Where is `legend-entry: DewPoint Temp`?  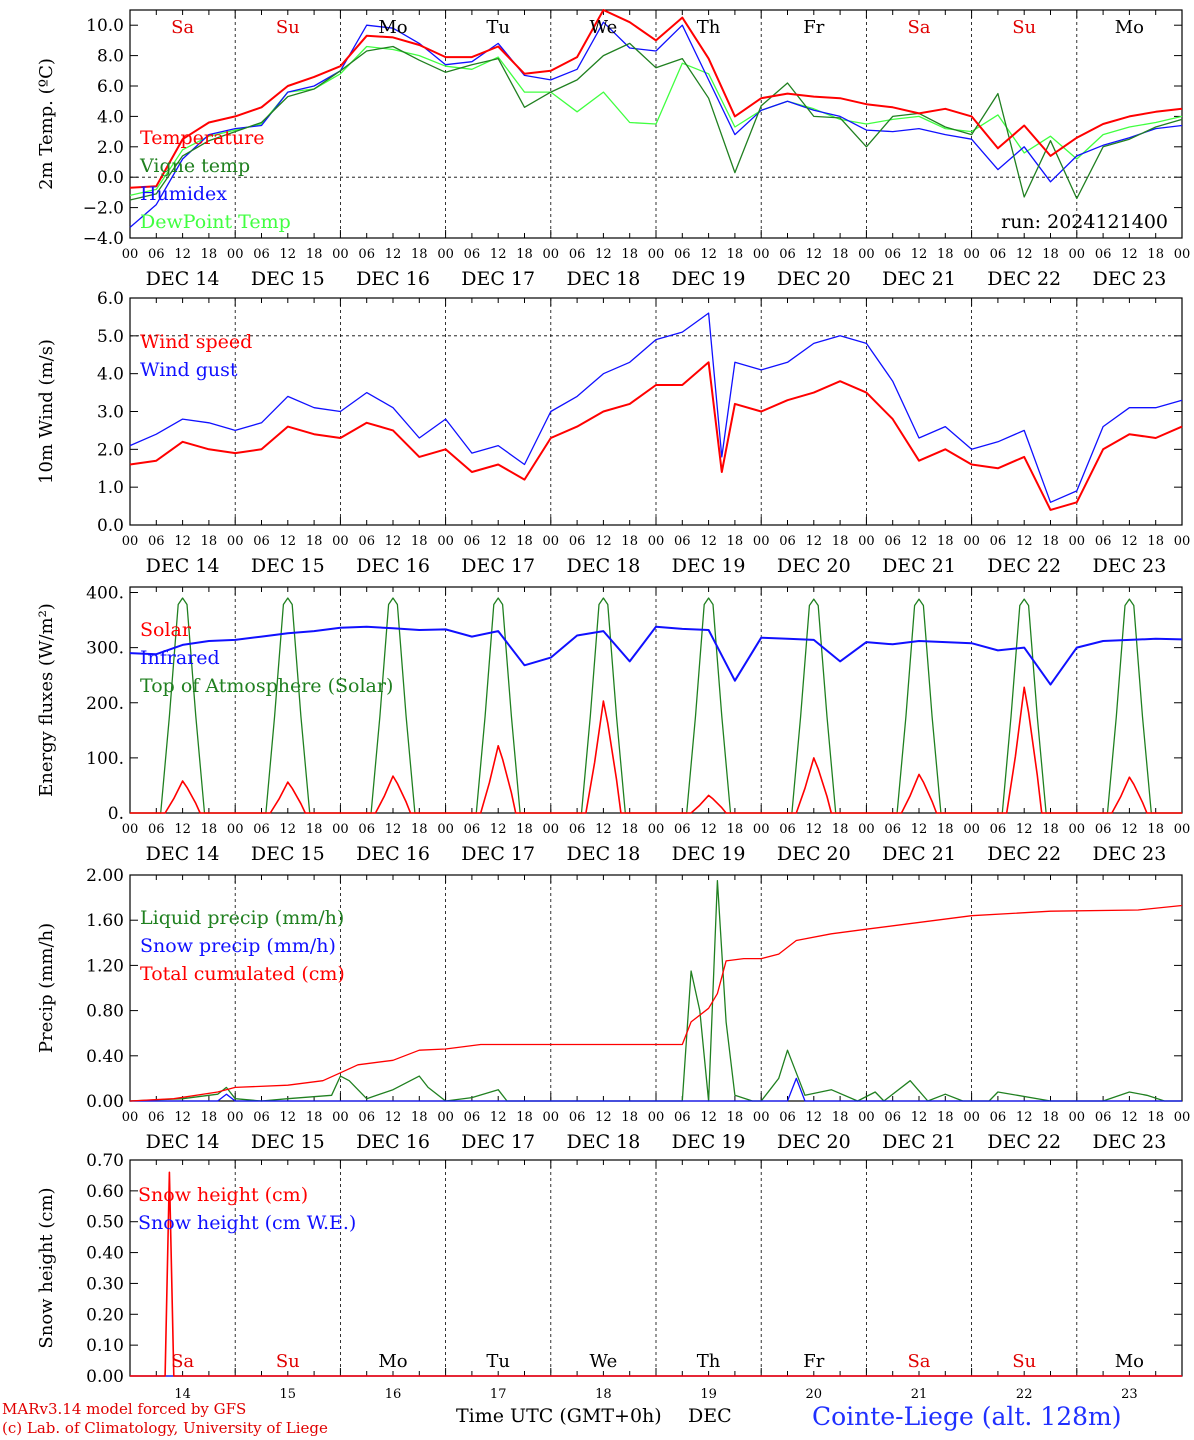
legend-entry: DewPoint Temp is located at coordinates (215, 222).